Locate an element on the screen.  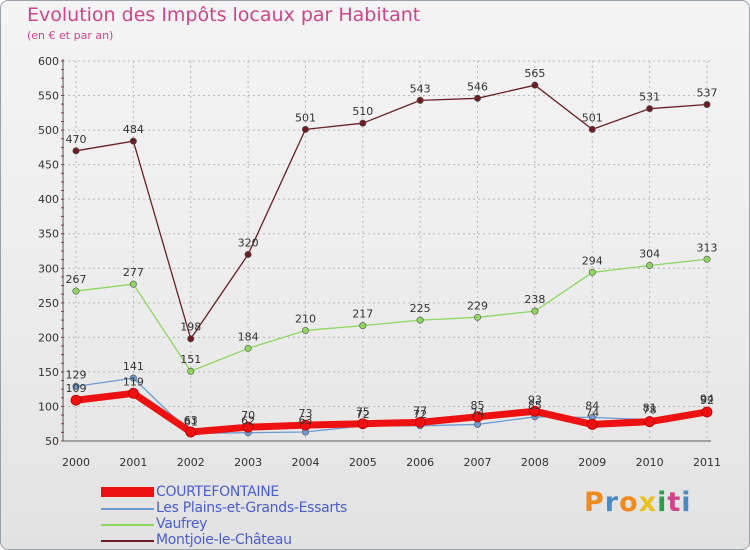
data-label: 61 is located at coordinates (191, 421).